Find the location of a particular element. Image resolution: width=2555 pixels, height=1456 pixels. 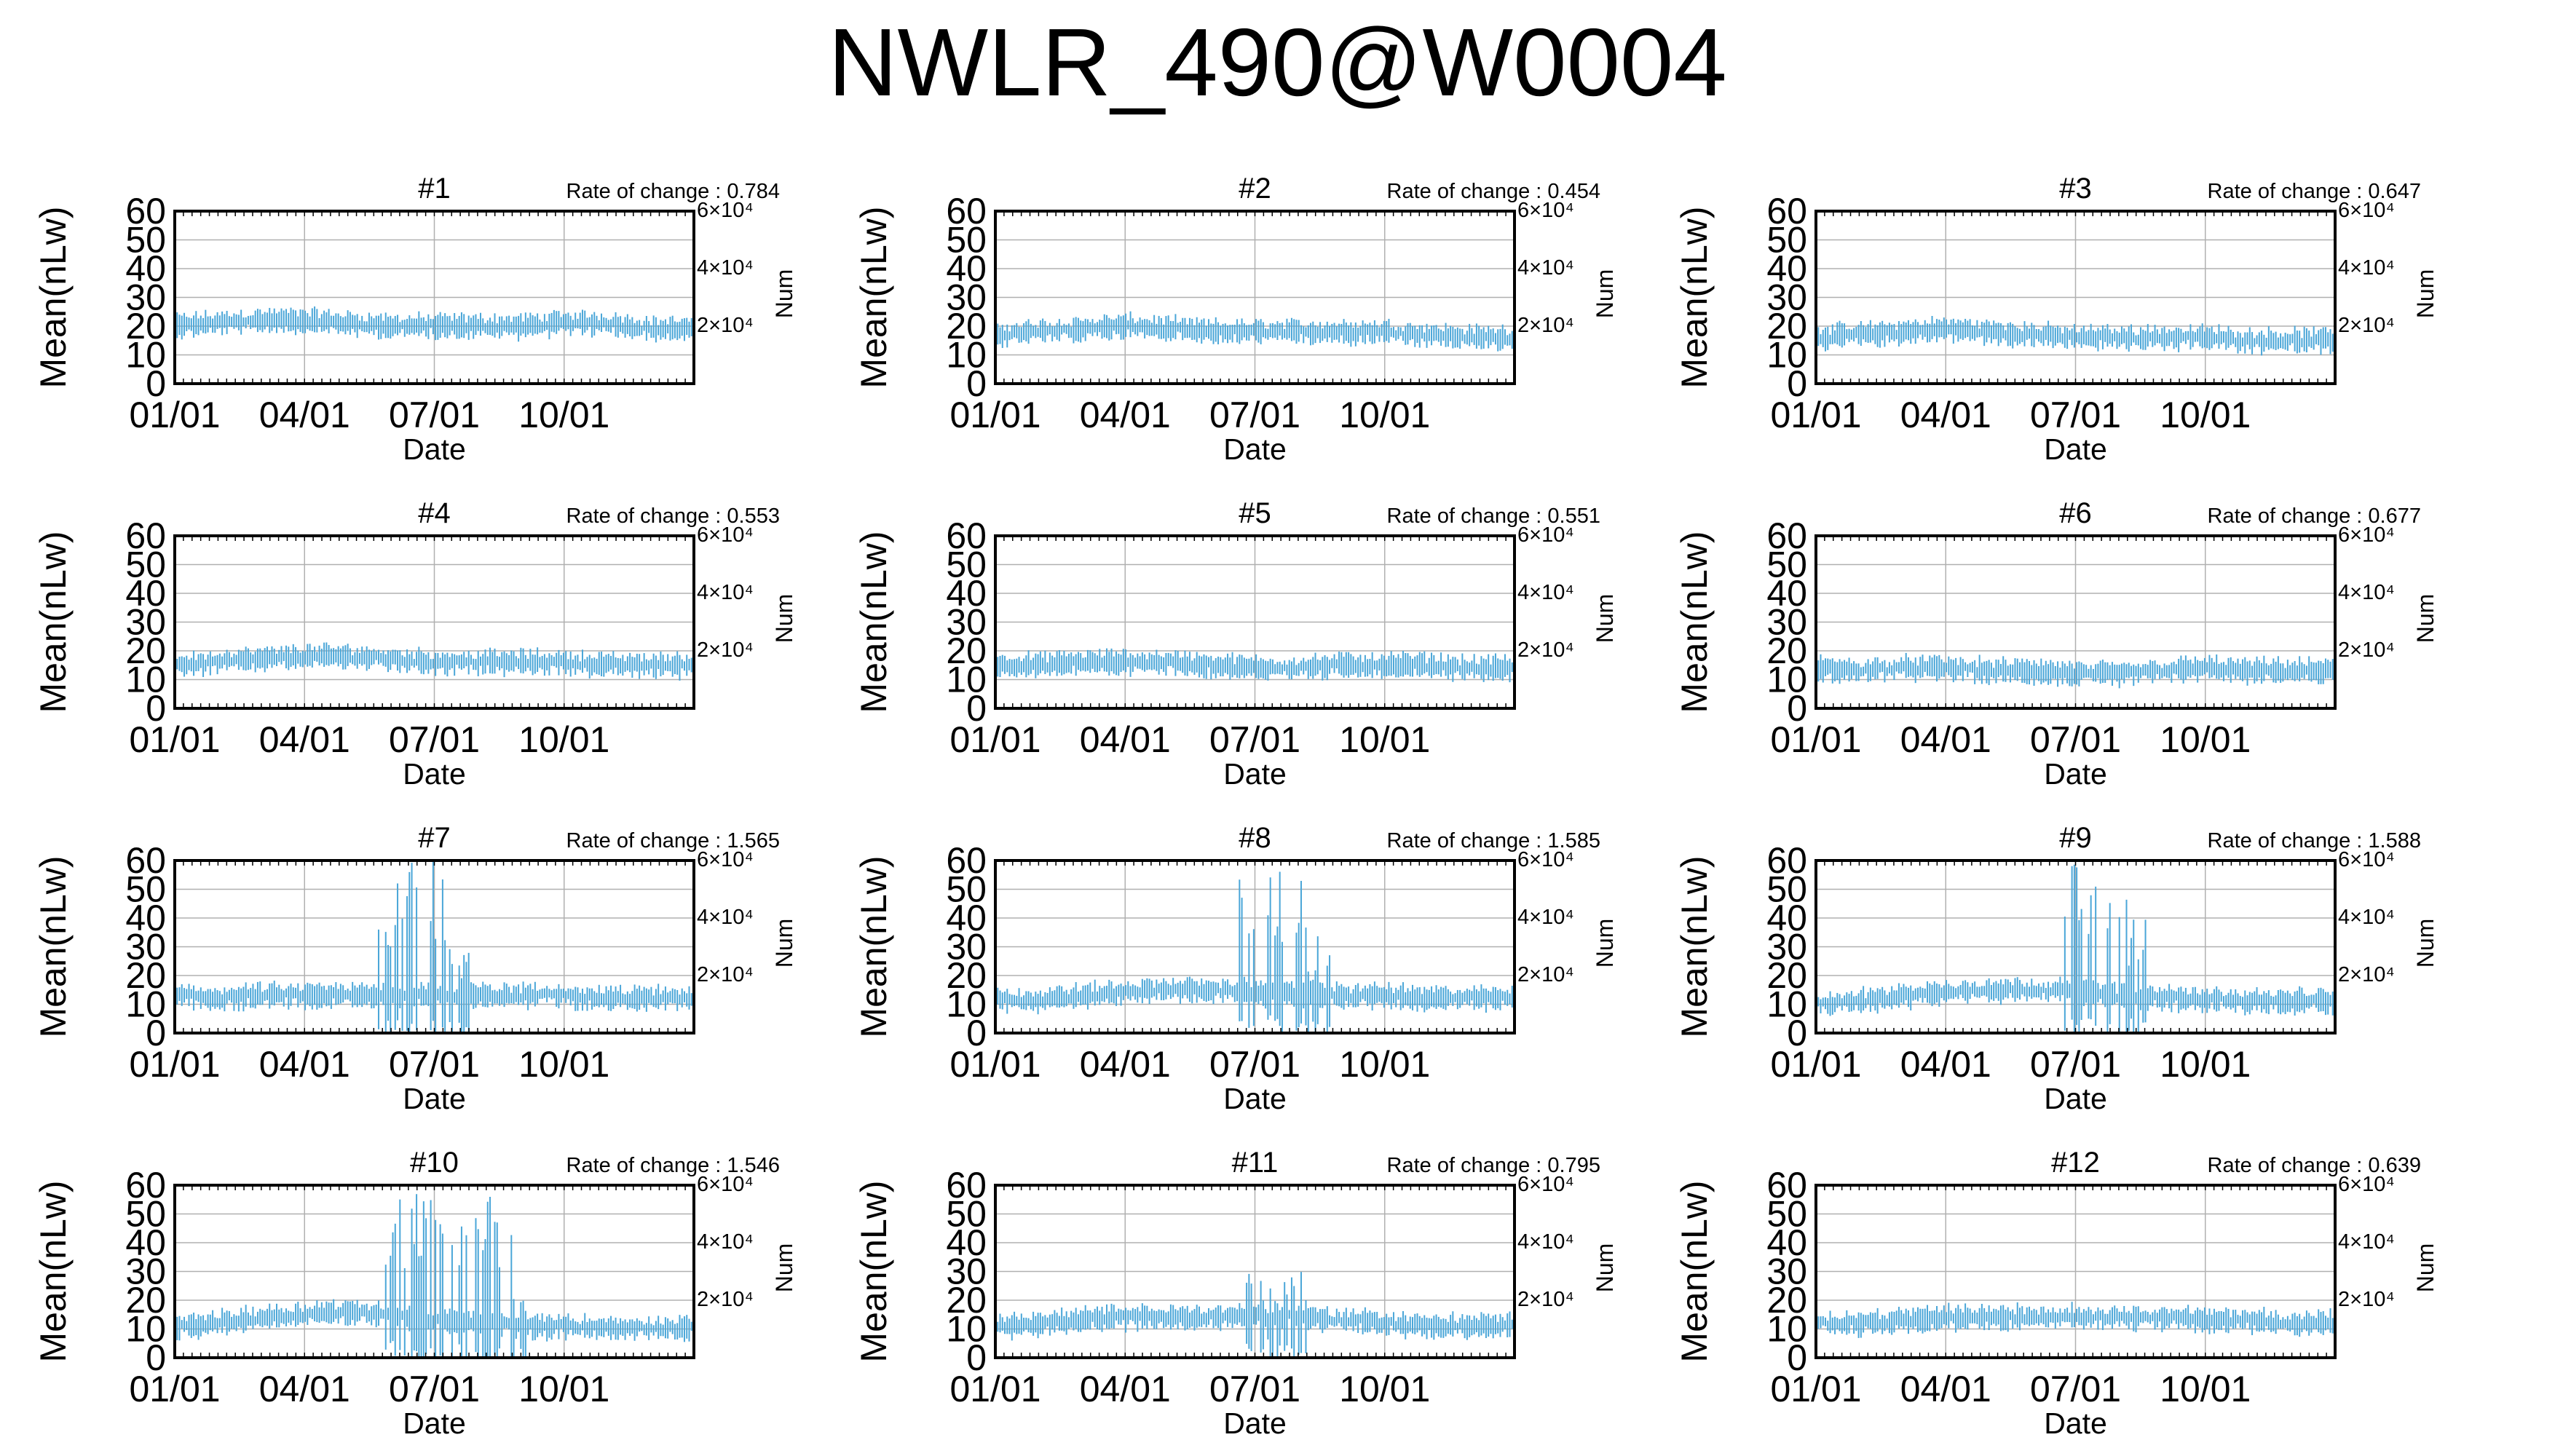

rate-of-change-label: Rate of change : 0.647 is located at coordinates (2314, 191).